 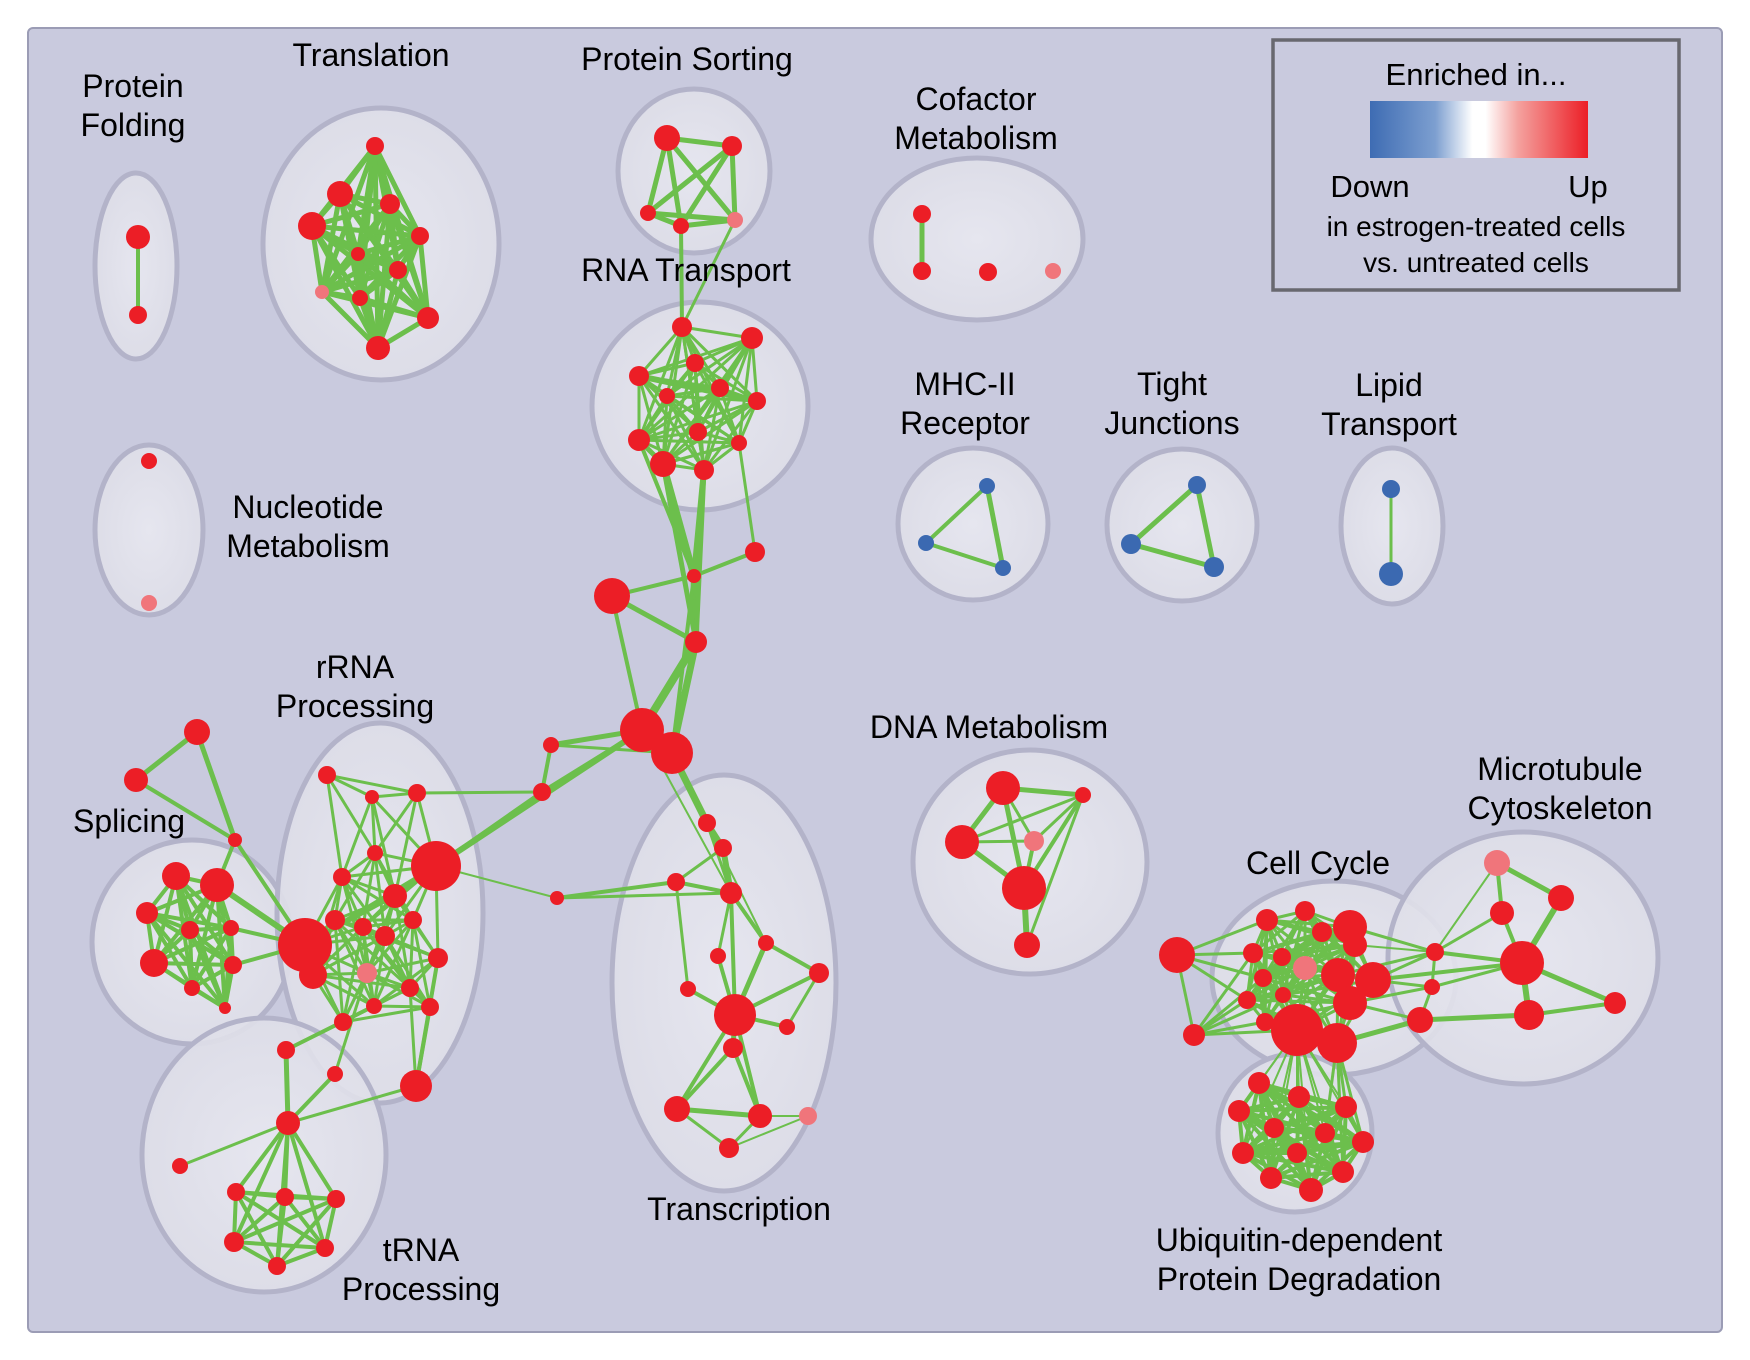 What do you see at coordinates (704, 470) in the screenshot?
I see `node-rt11` at bounding box center [704, 470].